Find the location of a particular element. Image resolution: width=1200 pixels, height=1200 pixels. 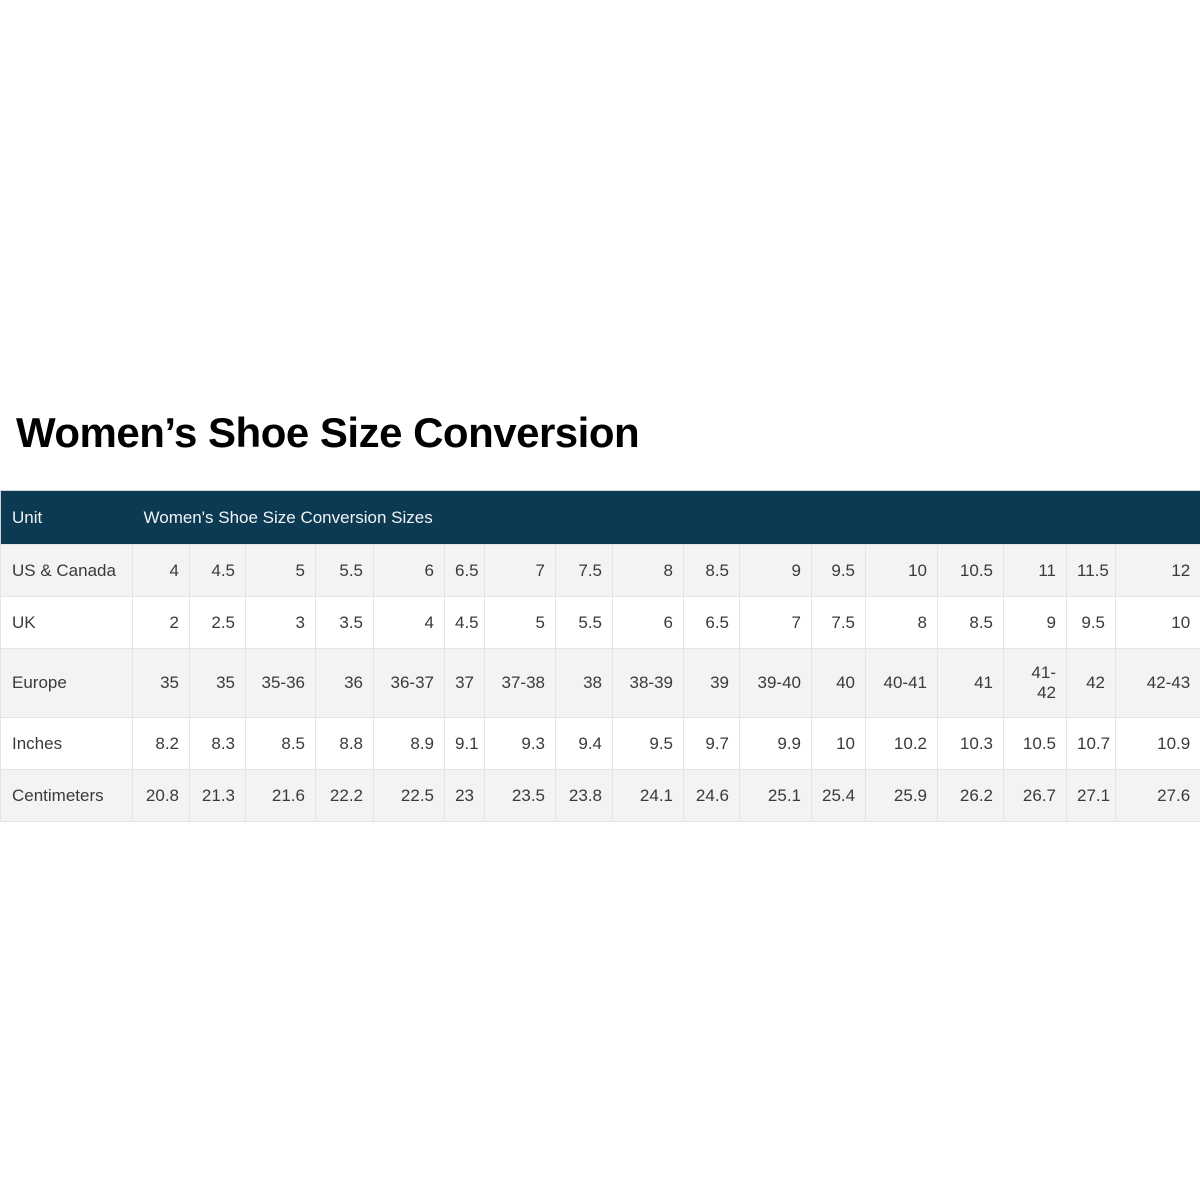

size-value-cell: 40 is located at coordinates (838, 683).